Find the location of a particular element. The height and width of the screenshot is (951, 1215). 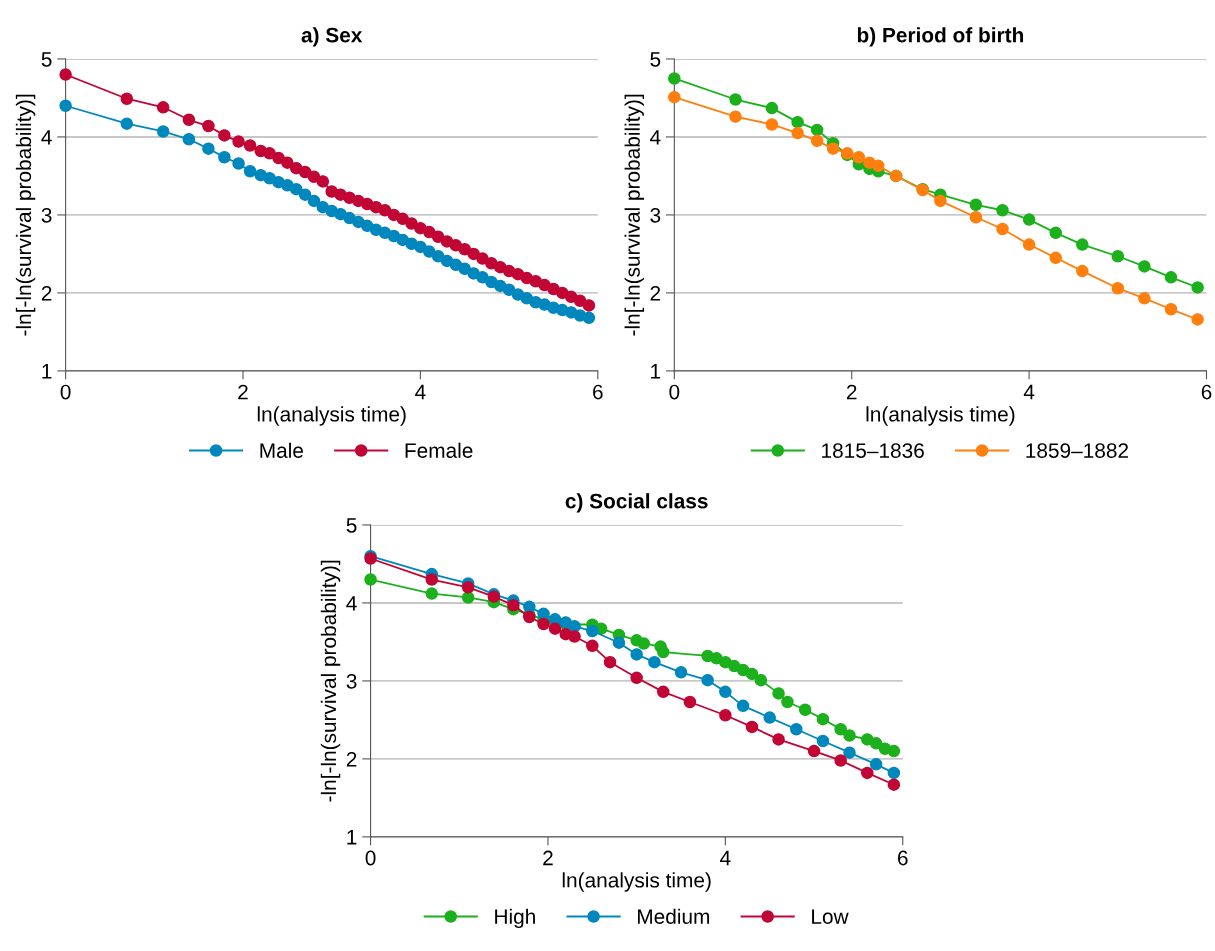

legend-label: Female is located at coordinates (439, 450).